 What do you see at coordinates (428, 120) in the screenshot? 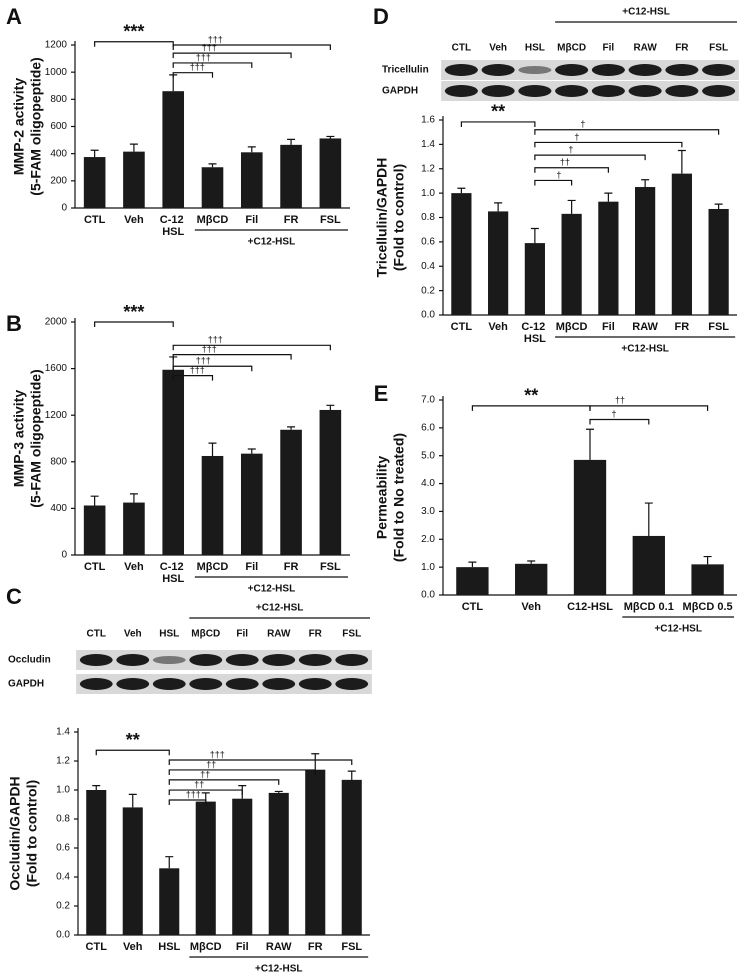
I see `y-tick-label: 1.6` at bounding box center [428, 120].